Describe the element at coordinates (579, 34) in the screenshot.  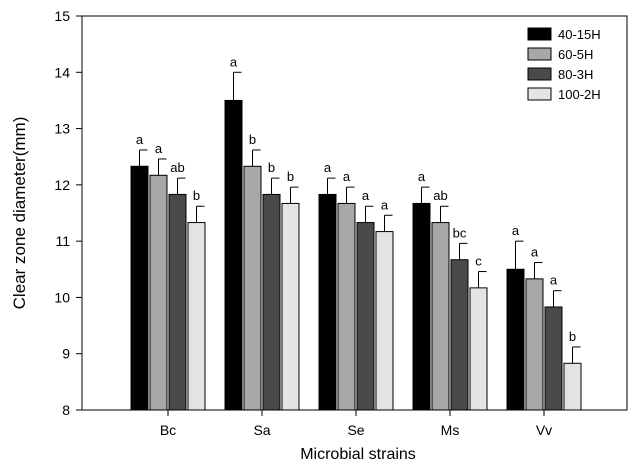
I see `legend-label: 40-15H` at that location.